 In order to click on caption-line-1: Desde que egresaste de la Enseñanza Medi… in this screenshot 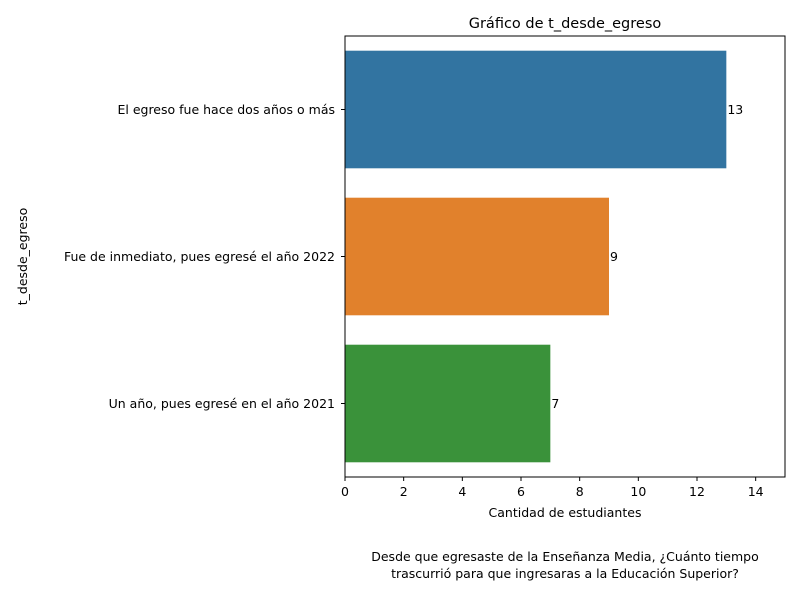, I will do `click(565, 556)`.